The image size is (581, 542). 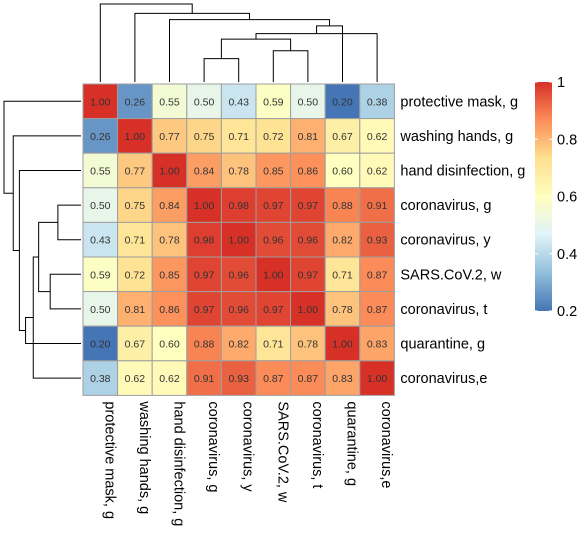 What do you see at coordinates (443, 310) in the screenshot?
I see `row-label: coronavirus, t` at bounding box center [443, 310].